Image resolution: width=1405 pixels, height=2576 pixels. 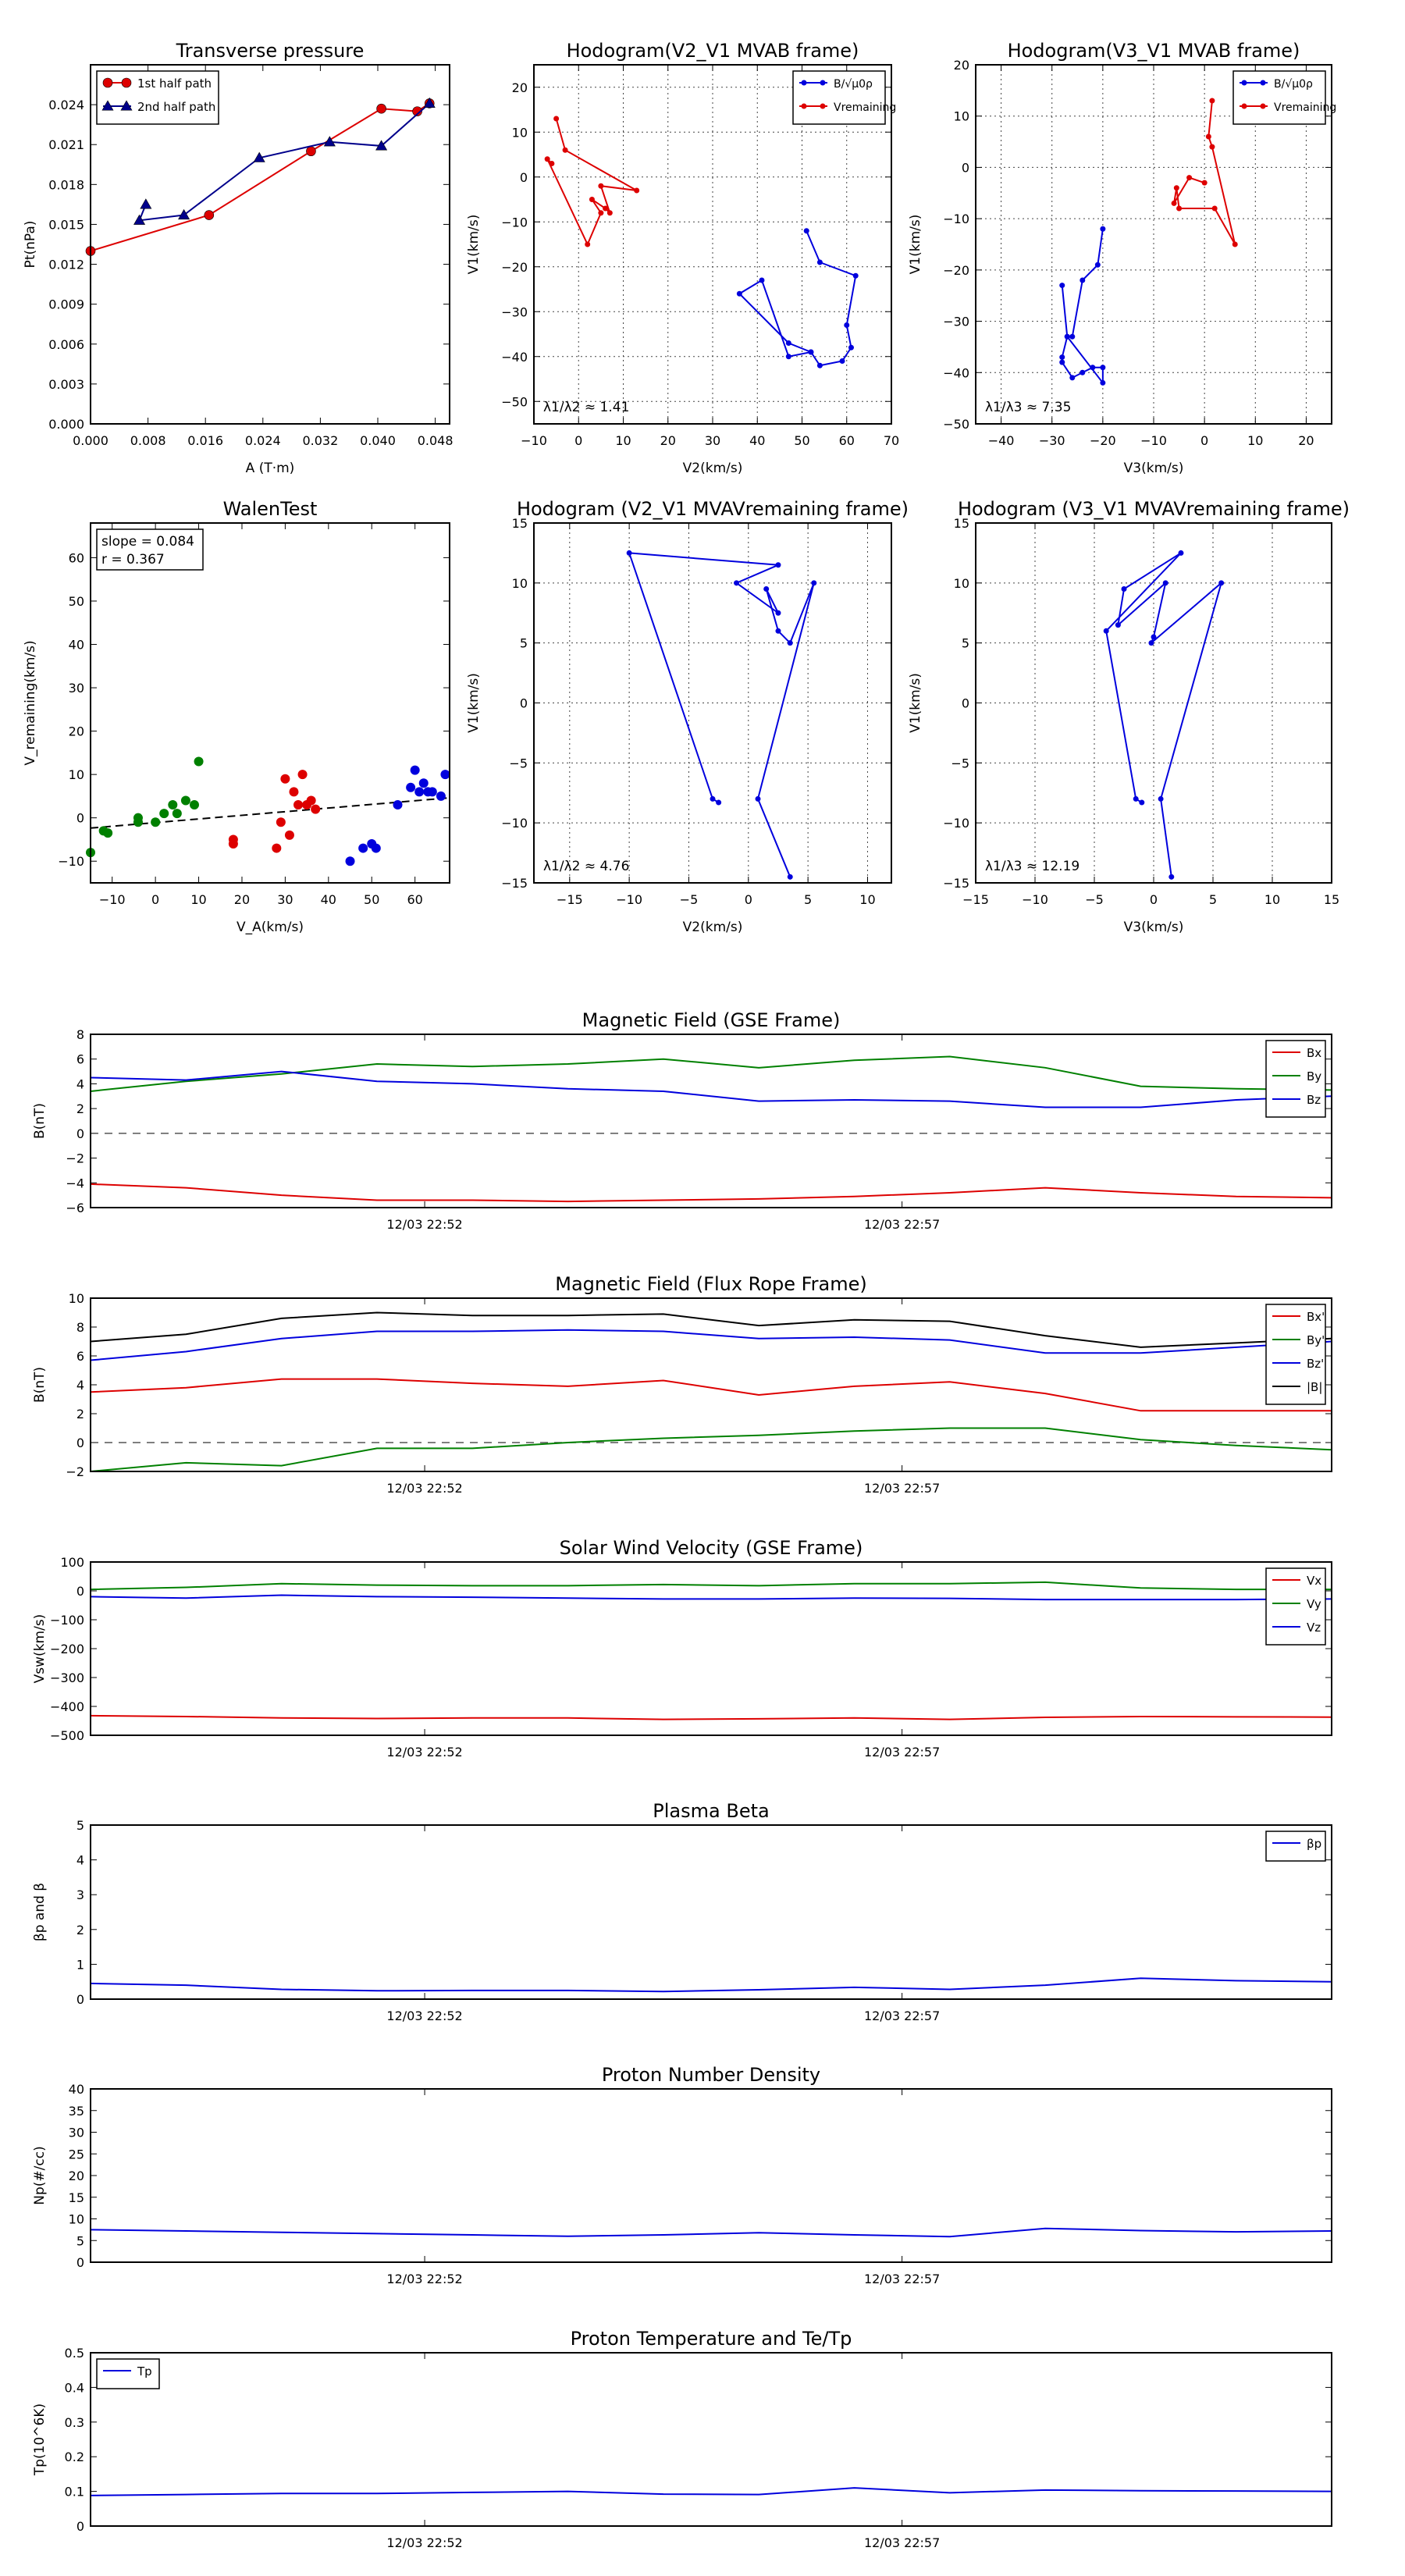 I want to click on chart-title: Transverse pressure, so click(x=270, y=51).